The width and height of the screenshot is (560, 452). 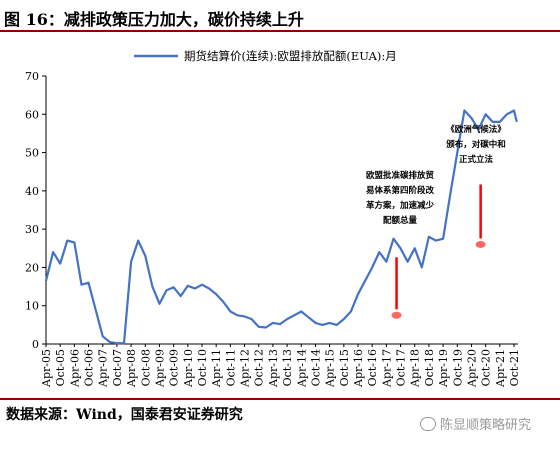 What do you see at coordinates (46, 368) in the screenshot?
I see `x-tick-label: Apr-05` at bounding box center [46, 368].